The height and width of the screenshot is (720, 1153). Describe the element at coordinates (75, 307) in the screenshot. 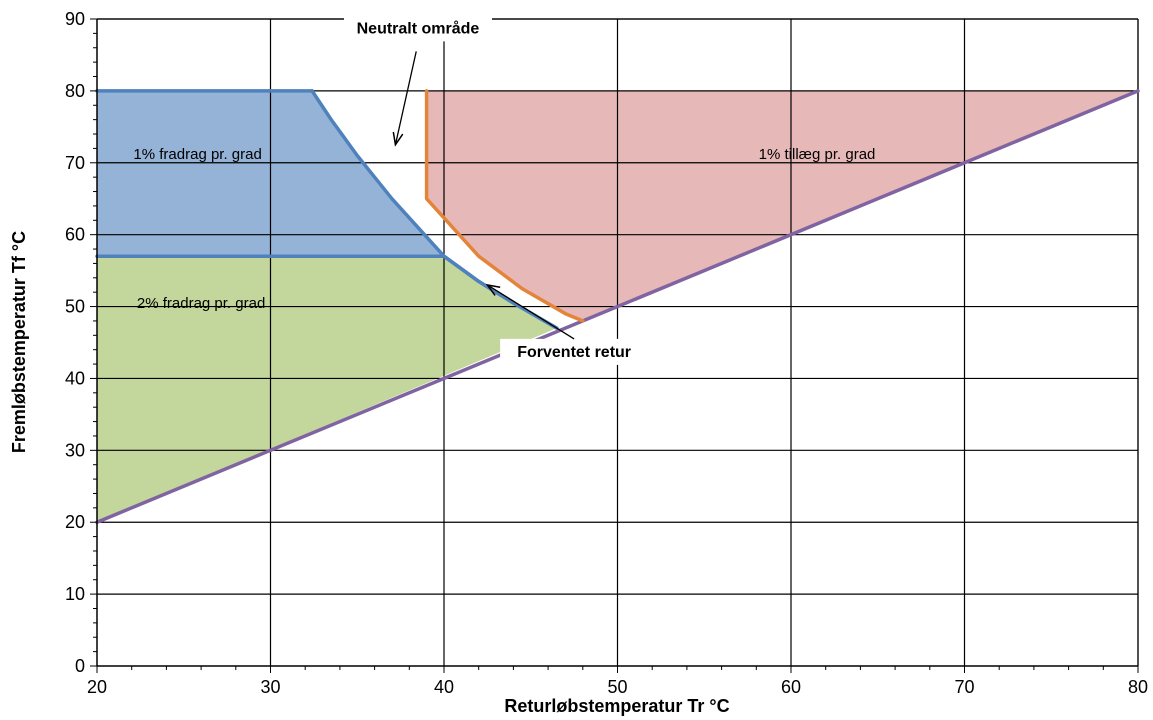

I see `y-tick-label: 50` at that location.